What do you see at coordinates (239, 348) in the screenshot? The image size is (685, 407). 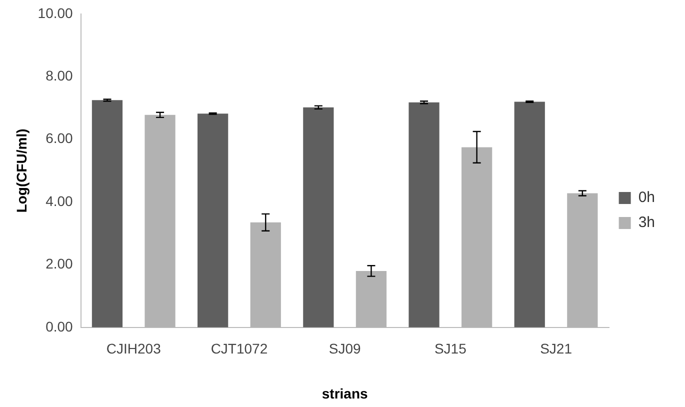 I see `x-tick-label: CJT1072` at bounding box center [239, 348].